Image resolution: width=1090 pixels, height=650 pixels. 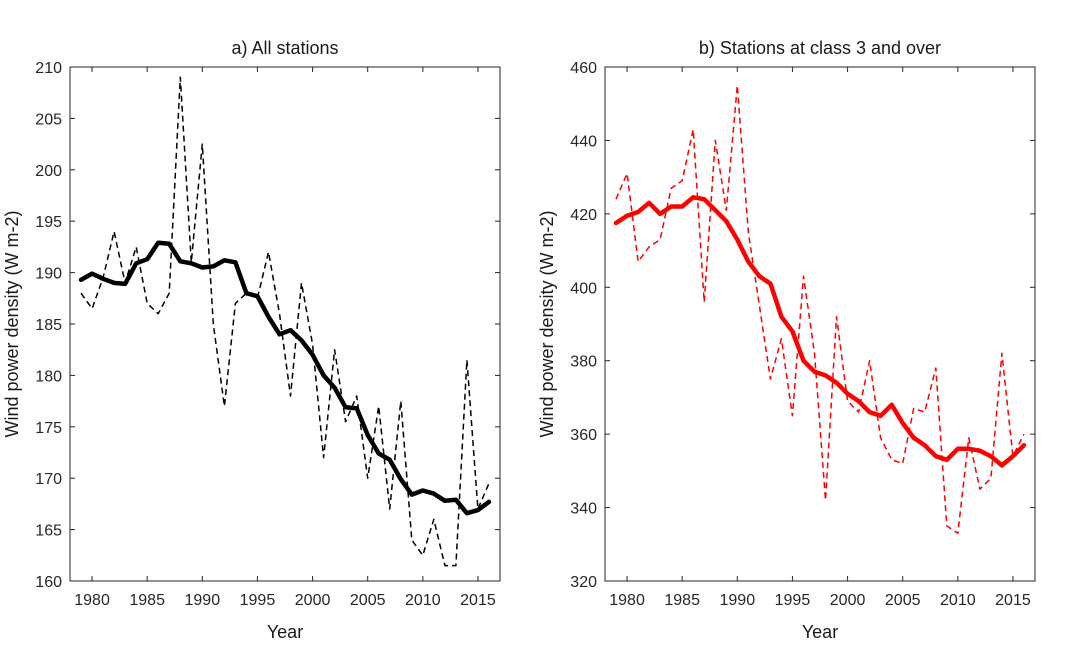 What do you see at coordinates (48, 479) in the screenshot?
I see `y-tick-label: 170` at bounding box center [48, 479].